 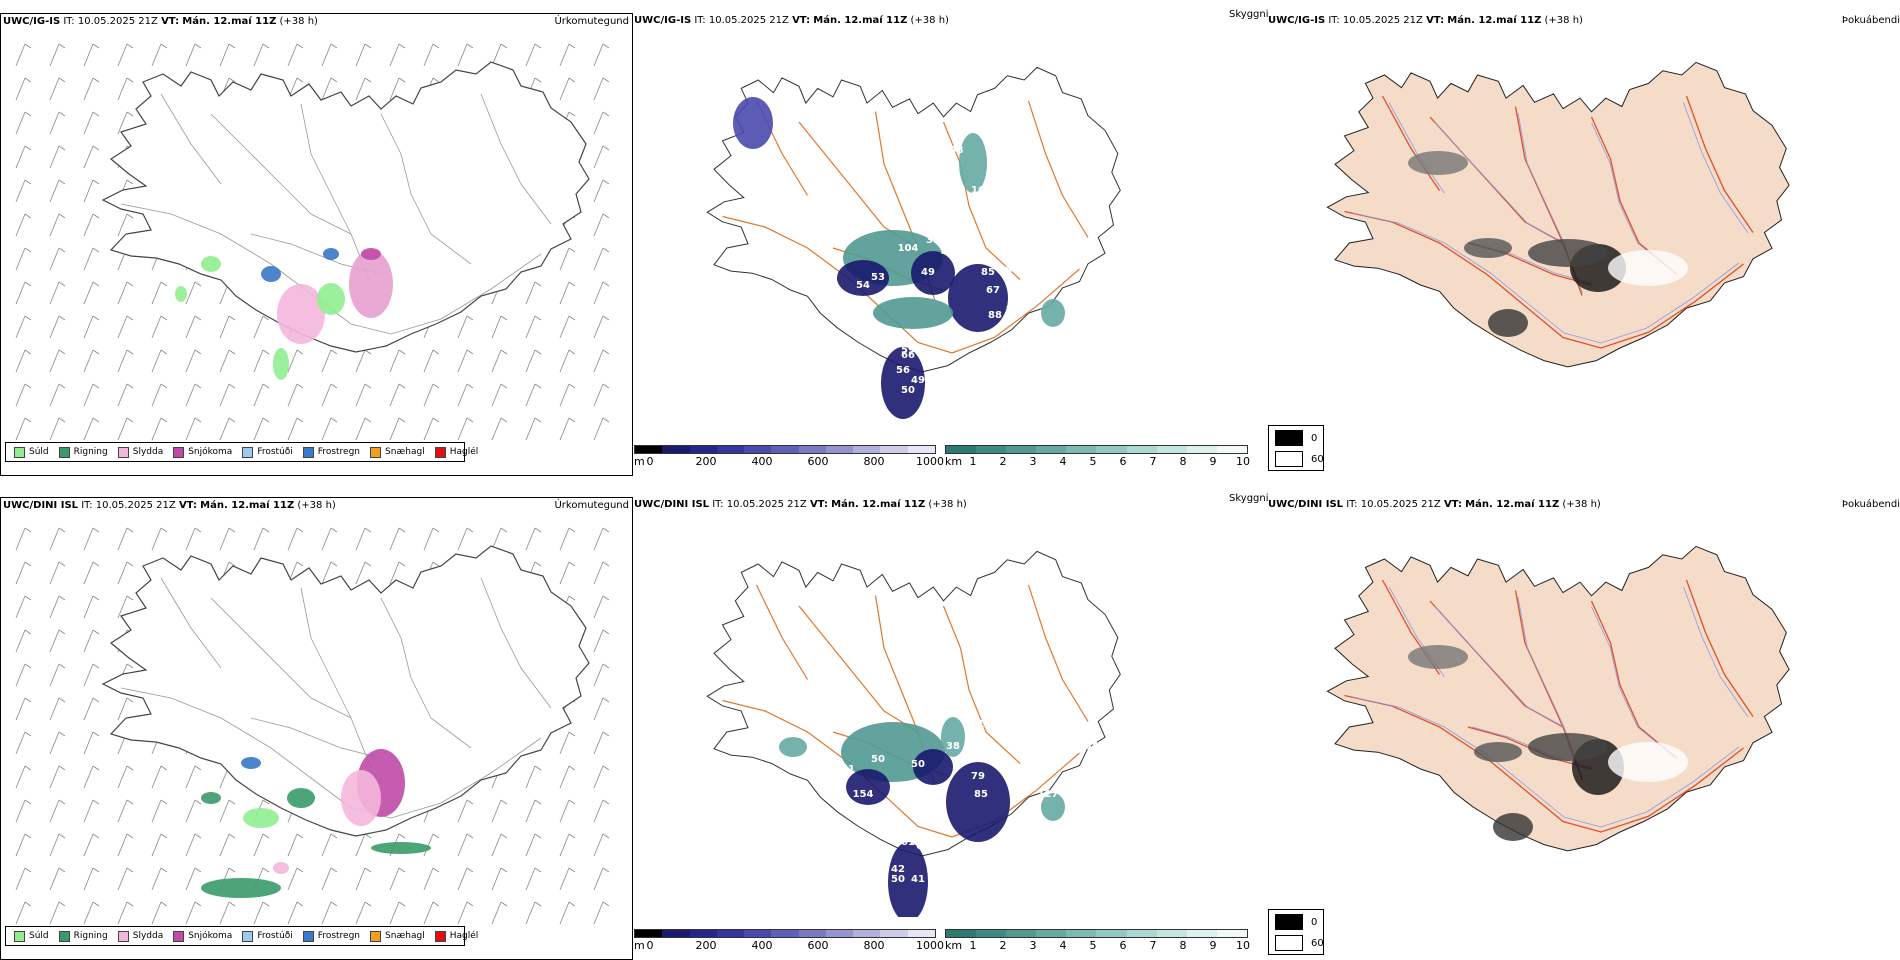 What do you see at coordinates (83, 936) in the screenshot?
I see `legend-item-rigning: Rigning` at bounding box center [83, 936].